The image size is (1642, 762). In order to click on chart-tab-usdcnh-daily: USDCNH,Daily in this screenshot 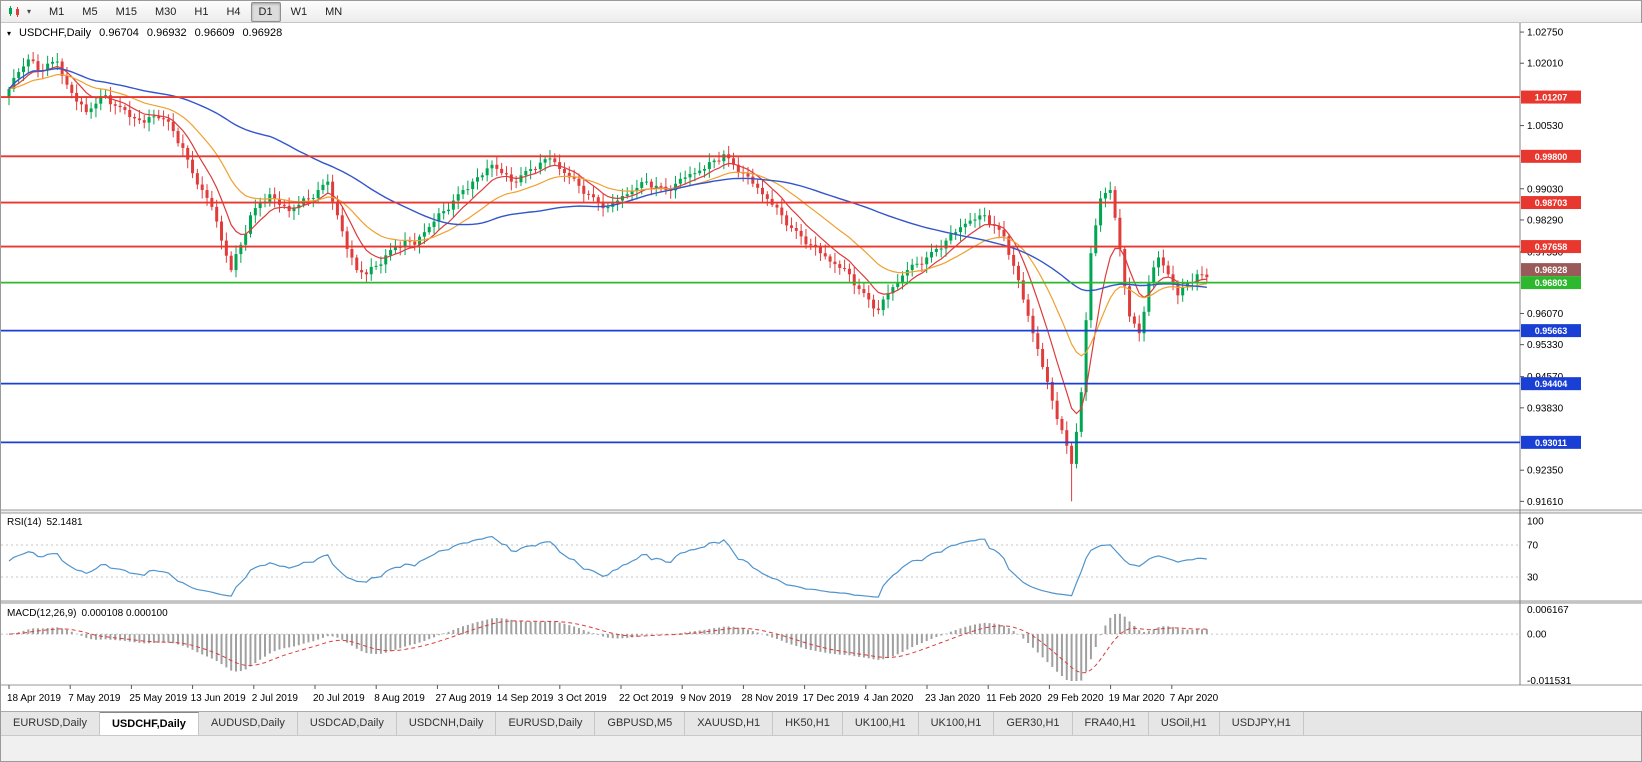, I will do `click(446, 723)`.